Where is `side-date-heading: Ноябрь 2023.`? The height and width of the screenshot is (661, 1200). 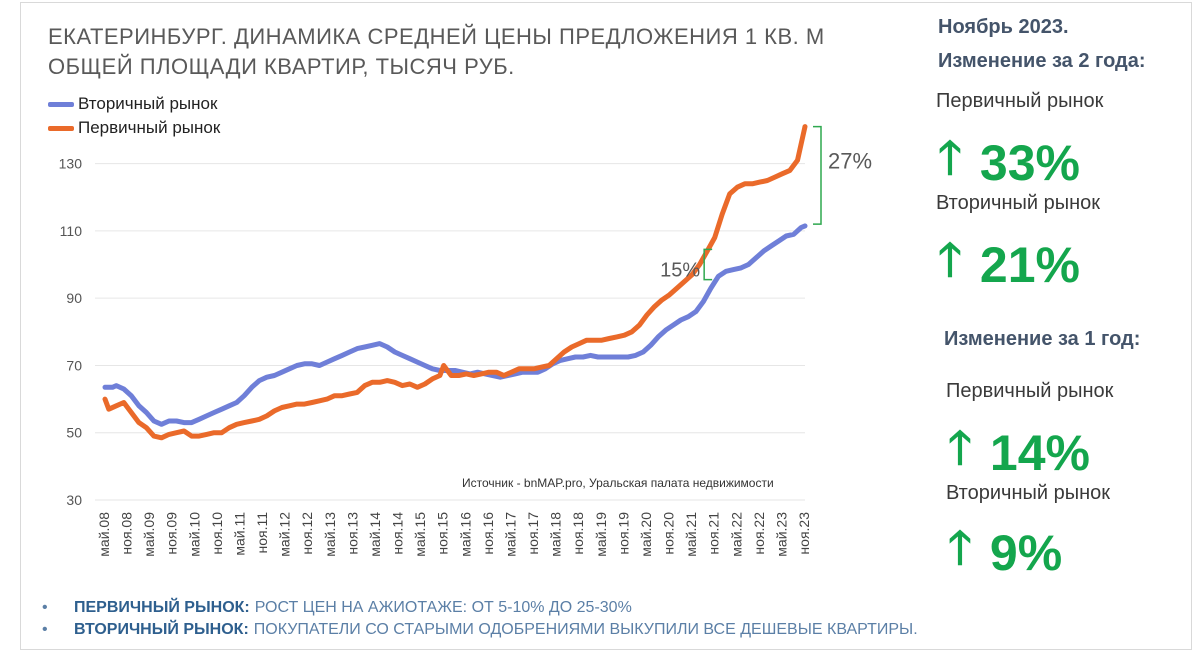 side-date-heading: Ноябрь 2023. is located at coordinates (1003, 27).